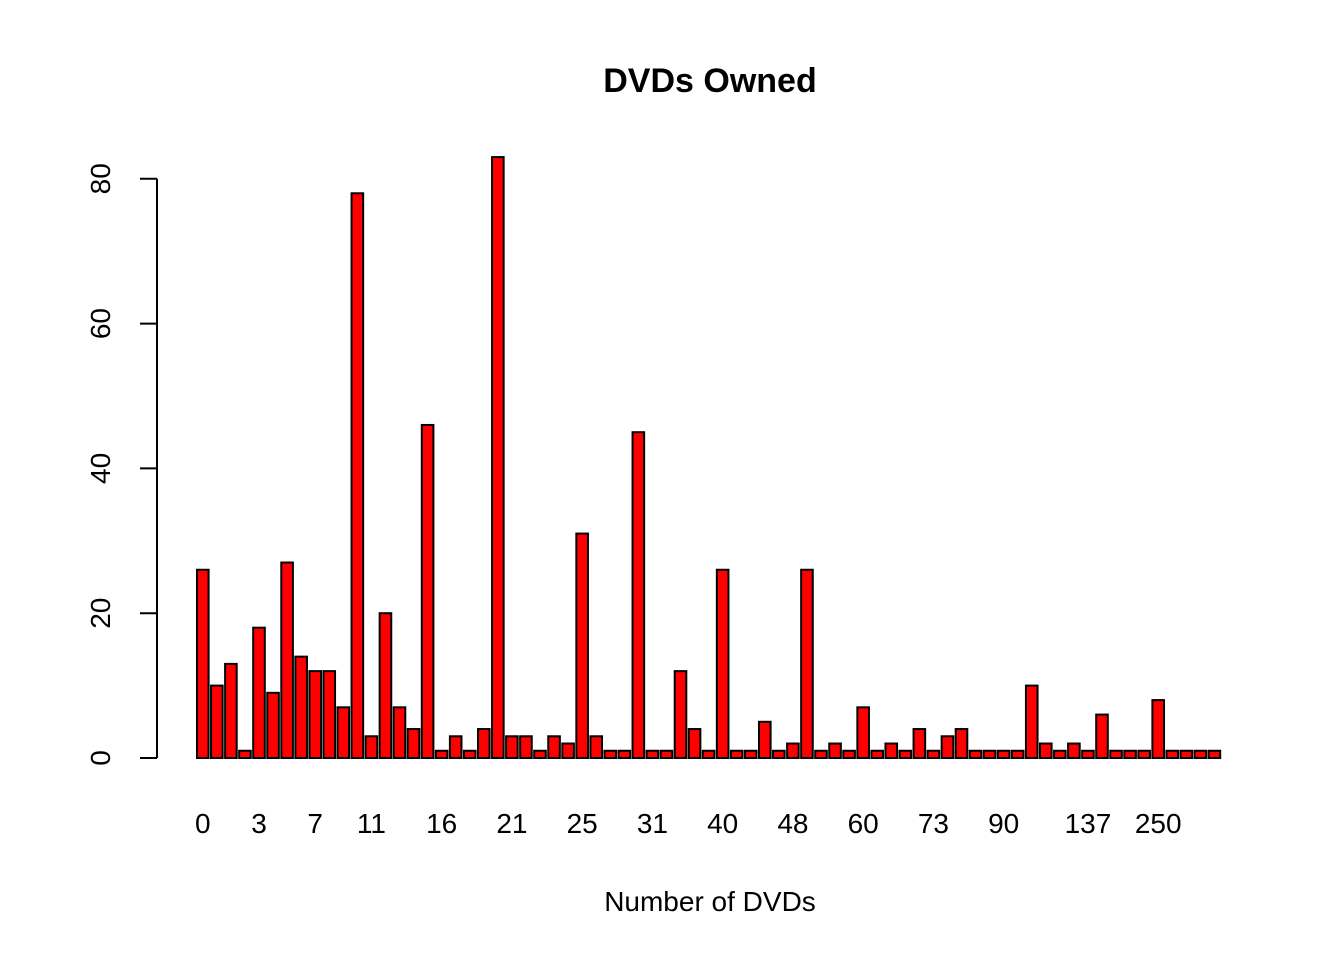 This screenshot has height=960, width=1344. Describe the element at coordinates (933, 823) in the screenshot. I see `x-tick-label-73: 73` at that location.